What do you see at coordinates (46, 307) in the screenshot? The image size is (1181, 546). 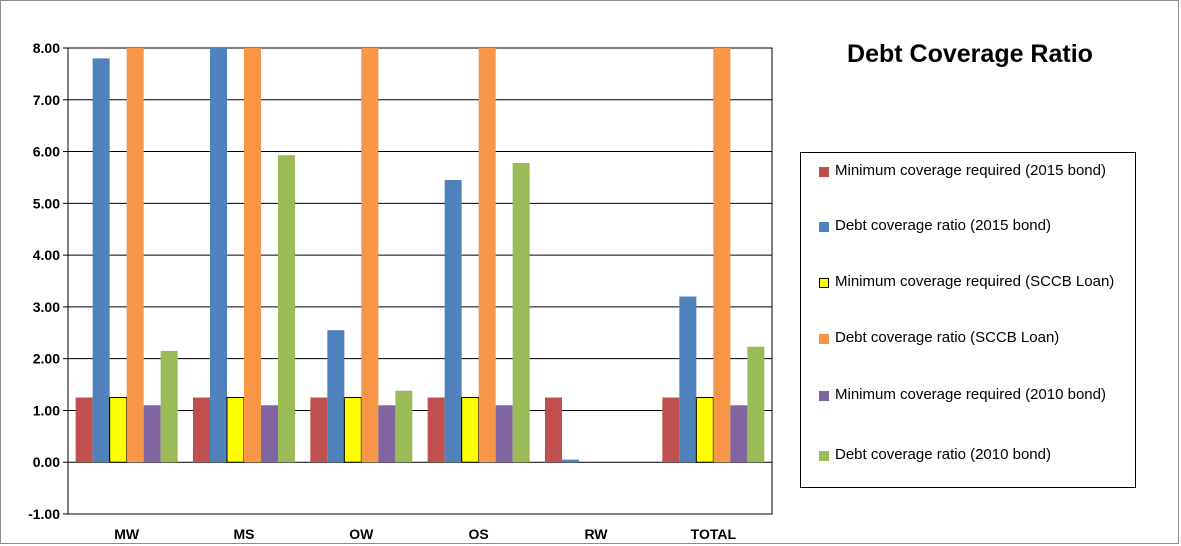 I see `y-tick-label: 3.00` at bounding box center [46, 307].